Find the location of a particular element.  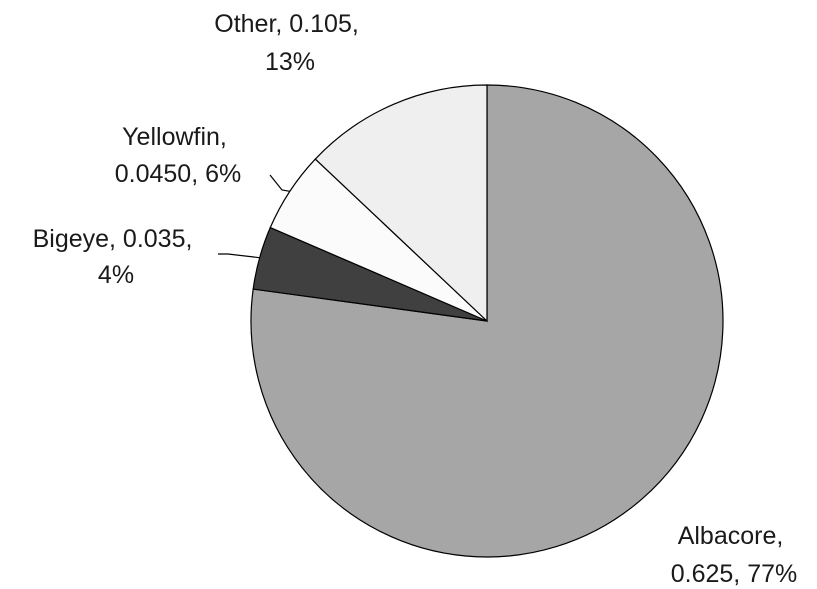

label-yellowfin-line-2: 0.0450, 6% is located at coordinates (178, 174).